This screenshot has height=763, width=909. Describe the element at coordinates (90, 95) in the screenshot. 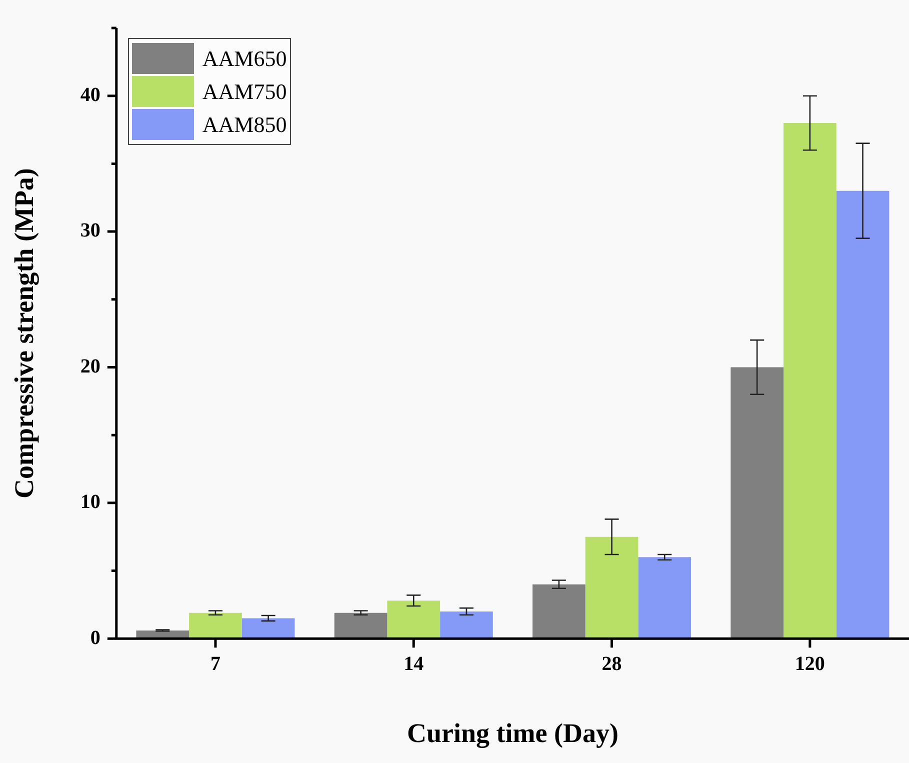

I see `y-tick-label: 40` at that location.